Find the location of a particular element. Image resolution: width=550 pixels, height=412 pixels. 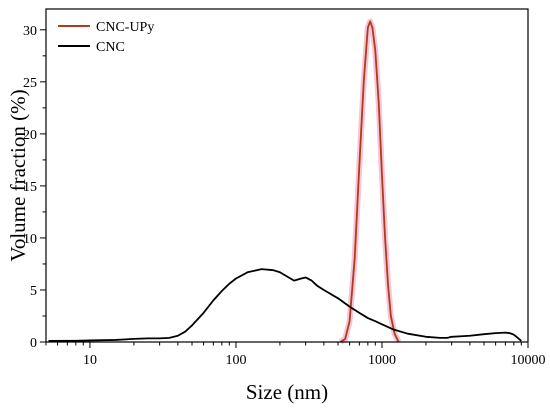

y-tick-label-20: 20 is located at coordinates (30, 135).